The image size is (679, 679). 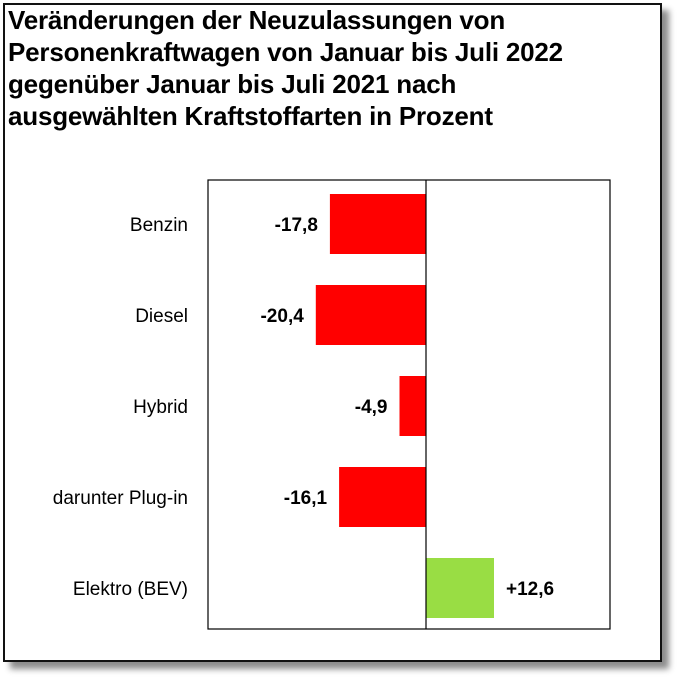 I want to click on bar-elektro-bev, so click(x=460, y=588).